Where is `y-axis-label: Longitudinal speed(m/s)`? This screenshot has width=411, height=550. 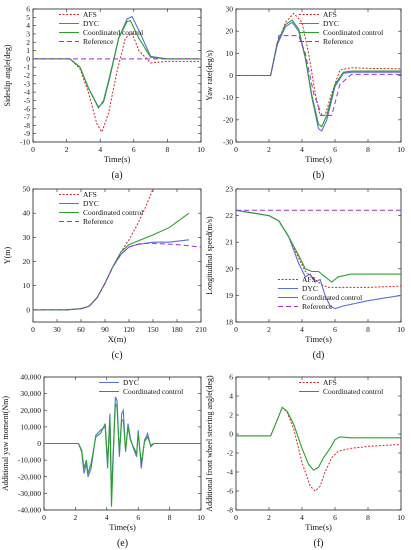 y-axis-label: Longitudinal speed(m/s) is located at coordinates (209, 255).